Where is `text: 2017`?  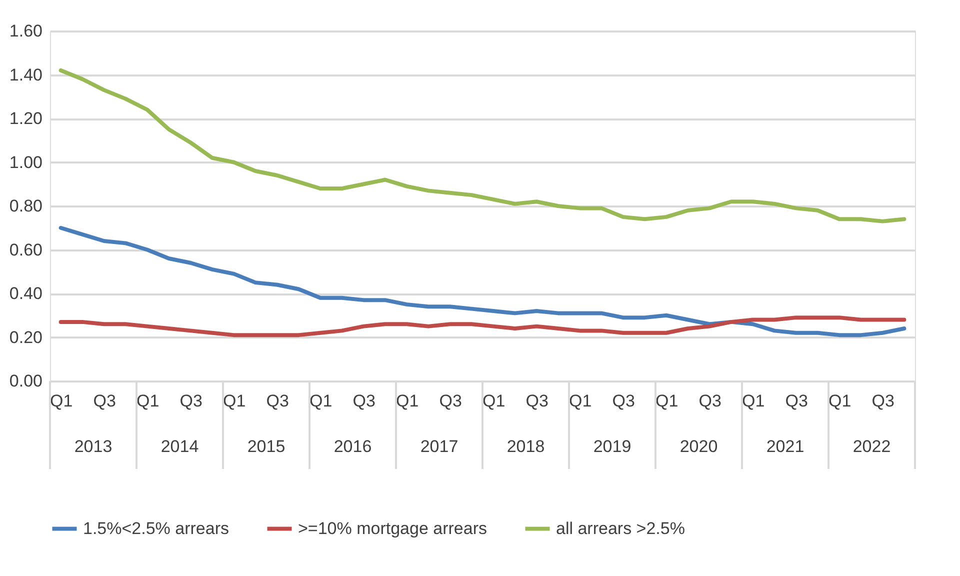 text: 2017 is located at coordinates (439, 446).